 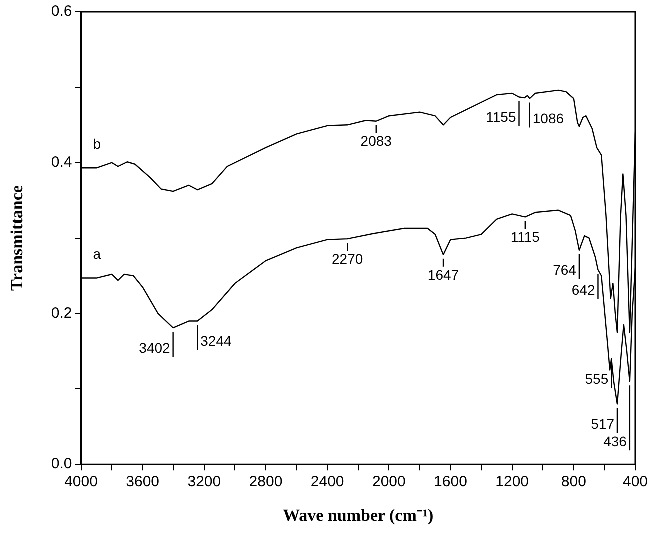 I want to click on series-label: b, so click(x=97, y=144).